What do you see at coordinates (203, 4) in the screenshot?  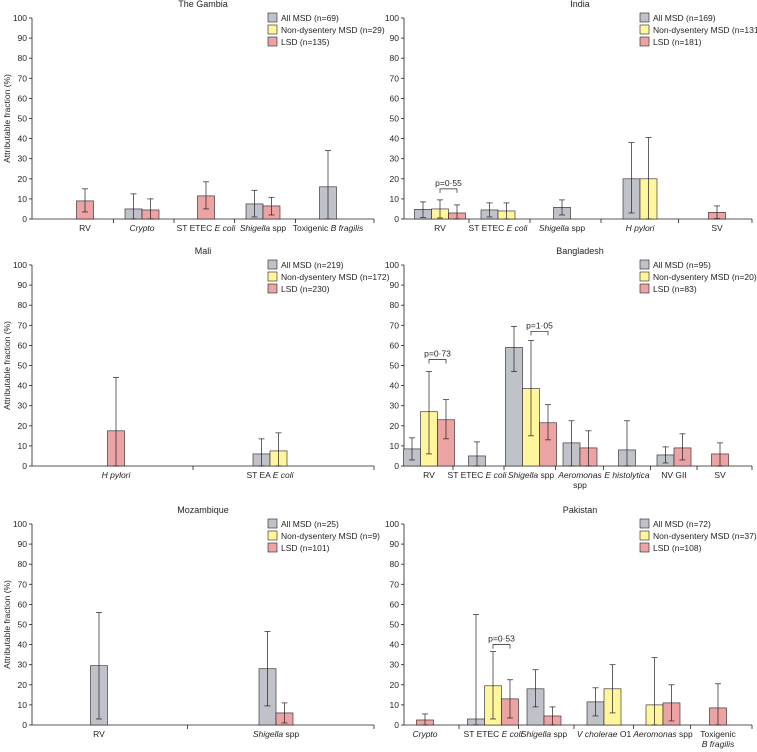 I see `panel-title: The Gambia` at bounding box center [203, 4].